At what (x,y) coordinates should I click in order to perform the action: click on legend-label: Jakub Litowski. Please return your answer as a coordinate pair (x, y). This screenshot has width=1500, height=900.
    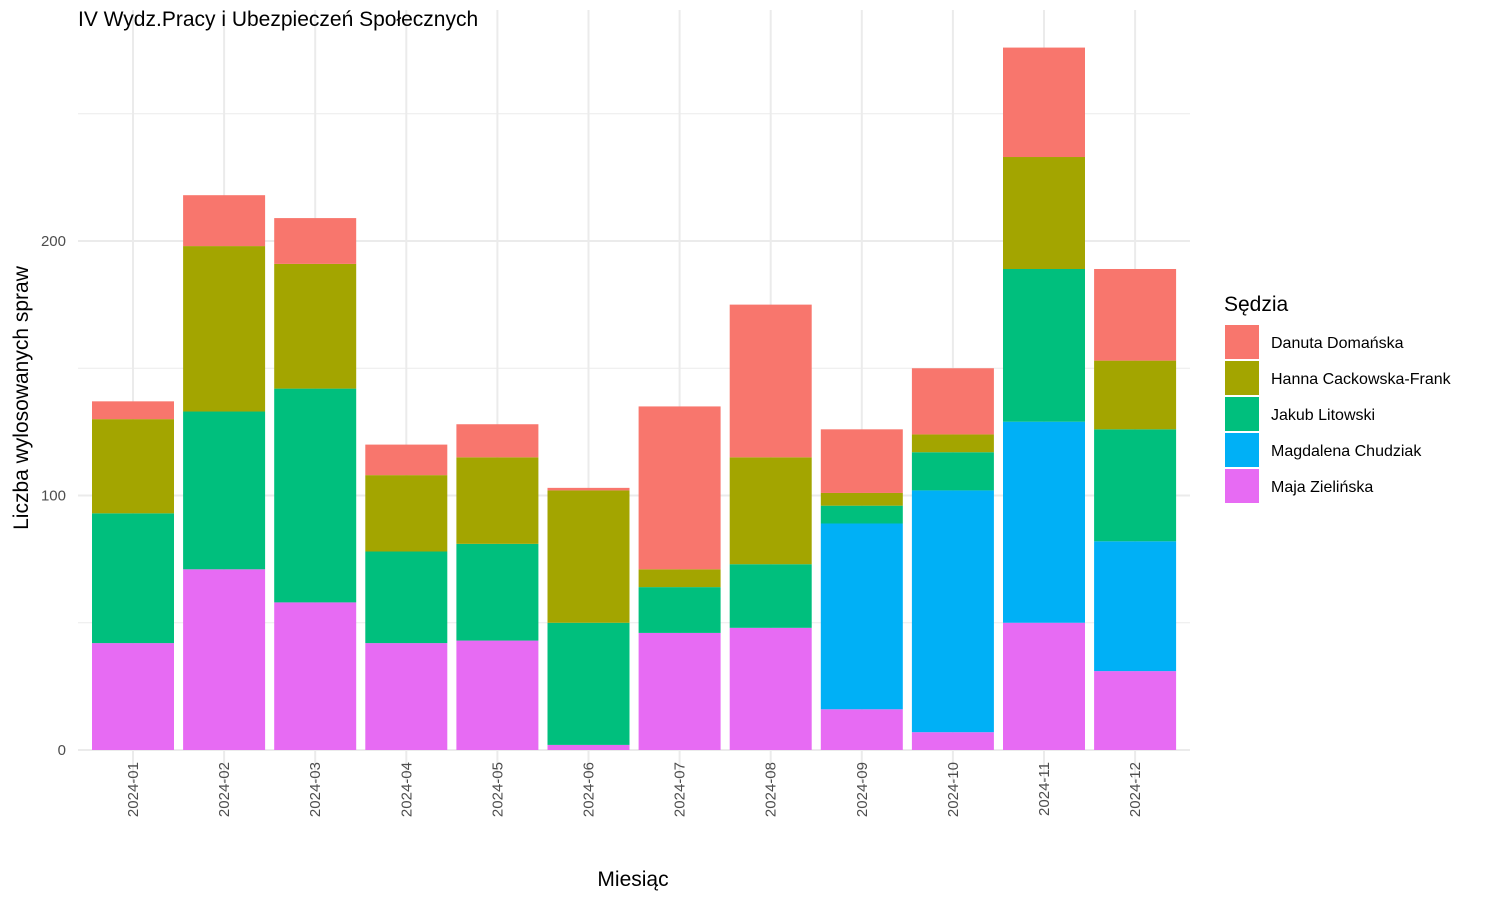
    Looking at the image, I should click on (1323, 415).